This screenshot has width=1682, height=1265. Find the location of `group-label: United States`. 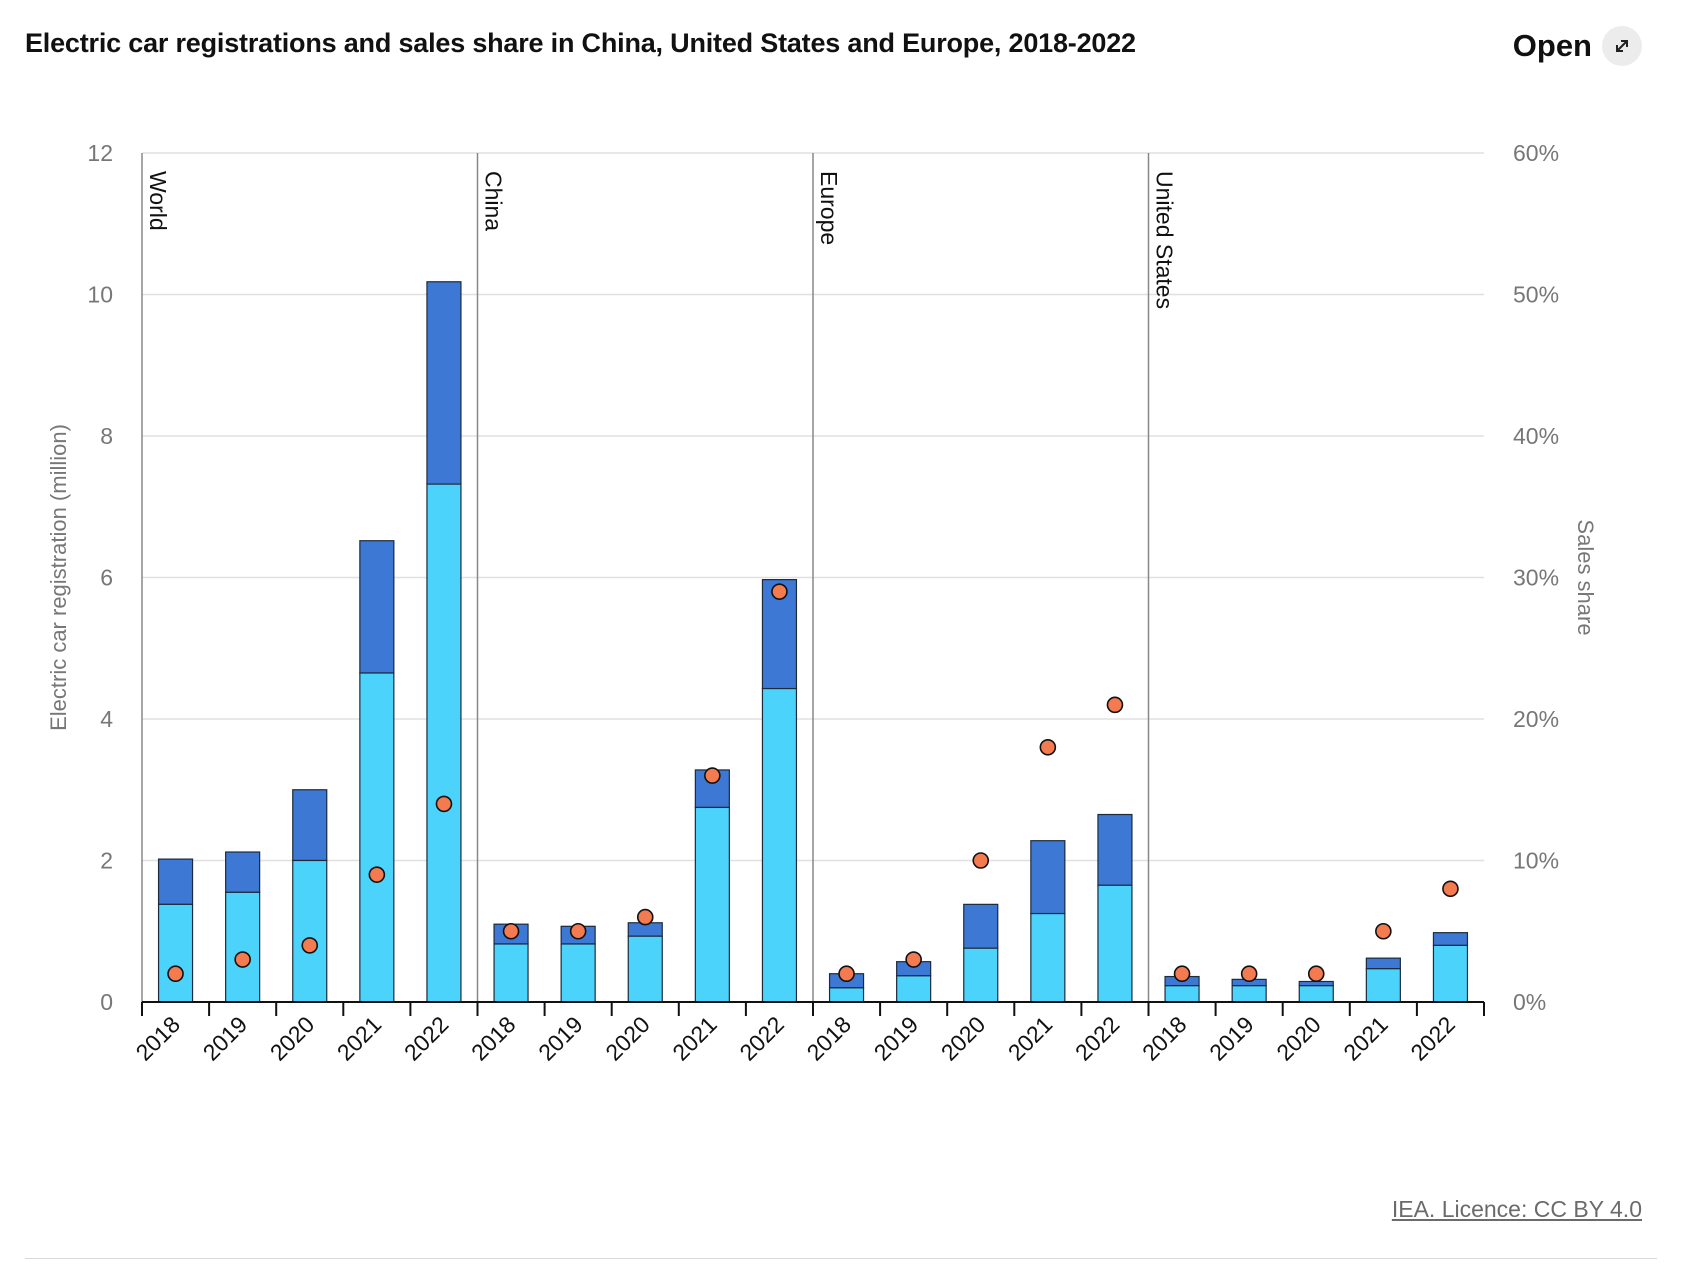

group-label: United States is located at coordinates (1165, 240).